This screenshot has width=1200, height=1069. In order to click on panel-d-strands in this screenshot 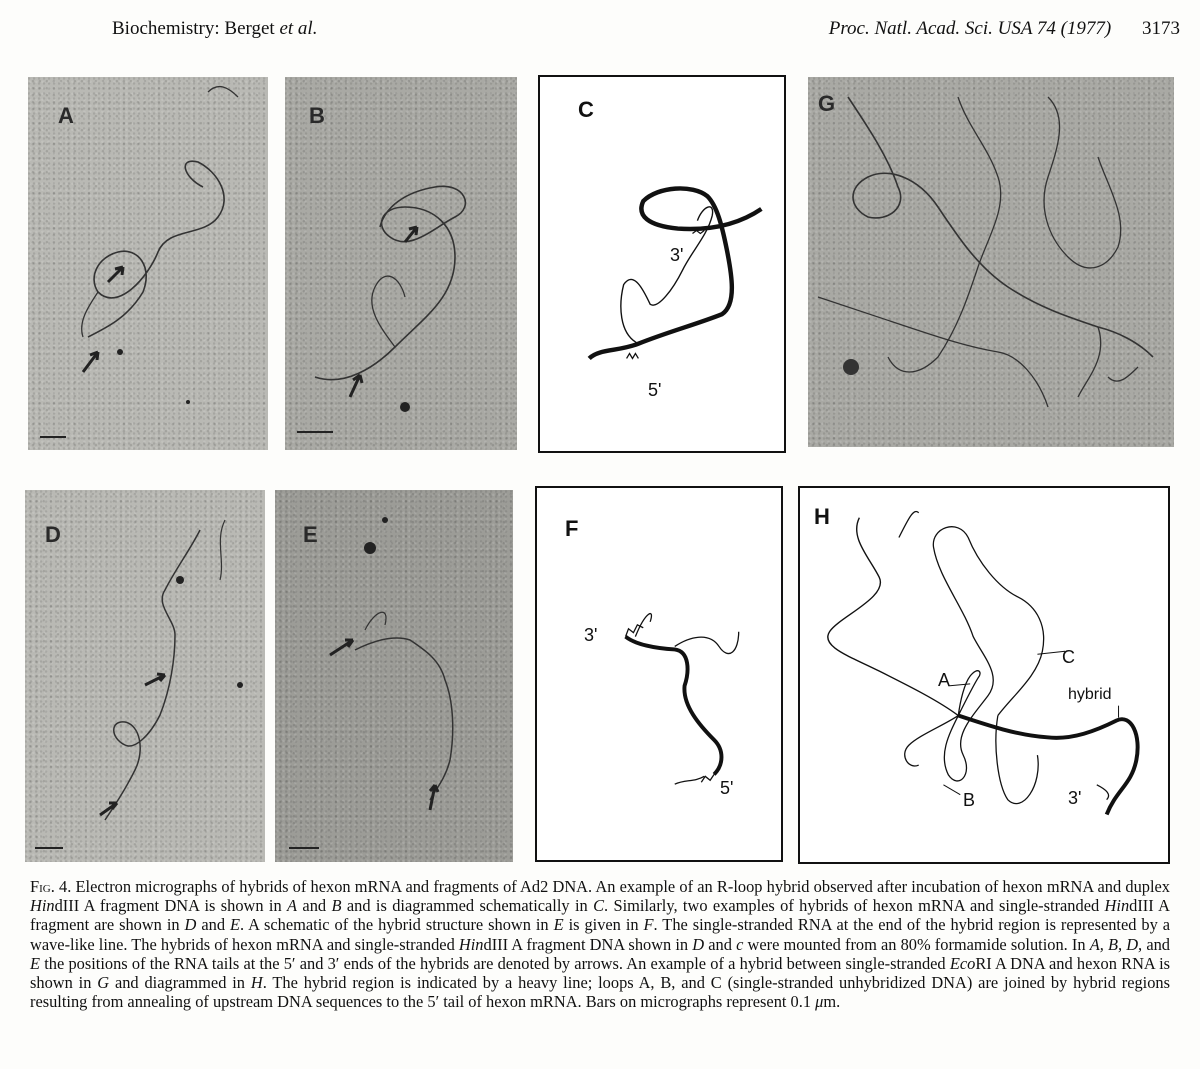, I will do `click(139, 684)`.